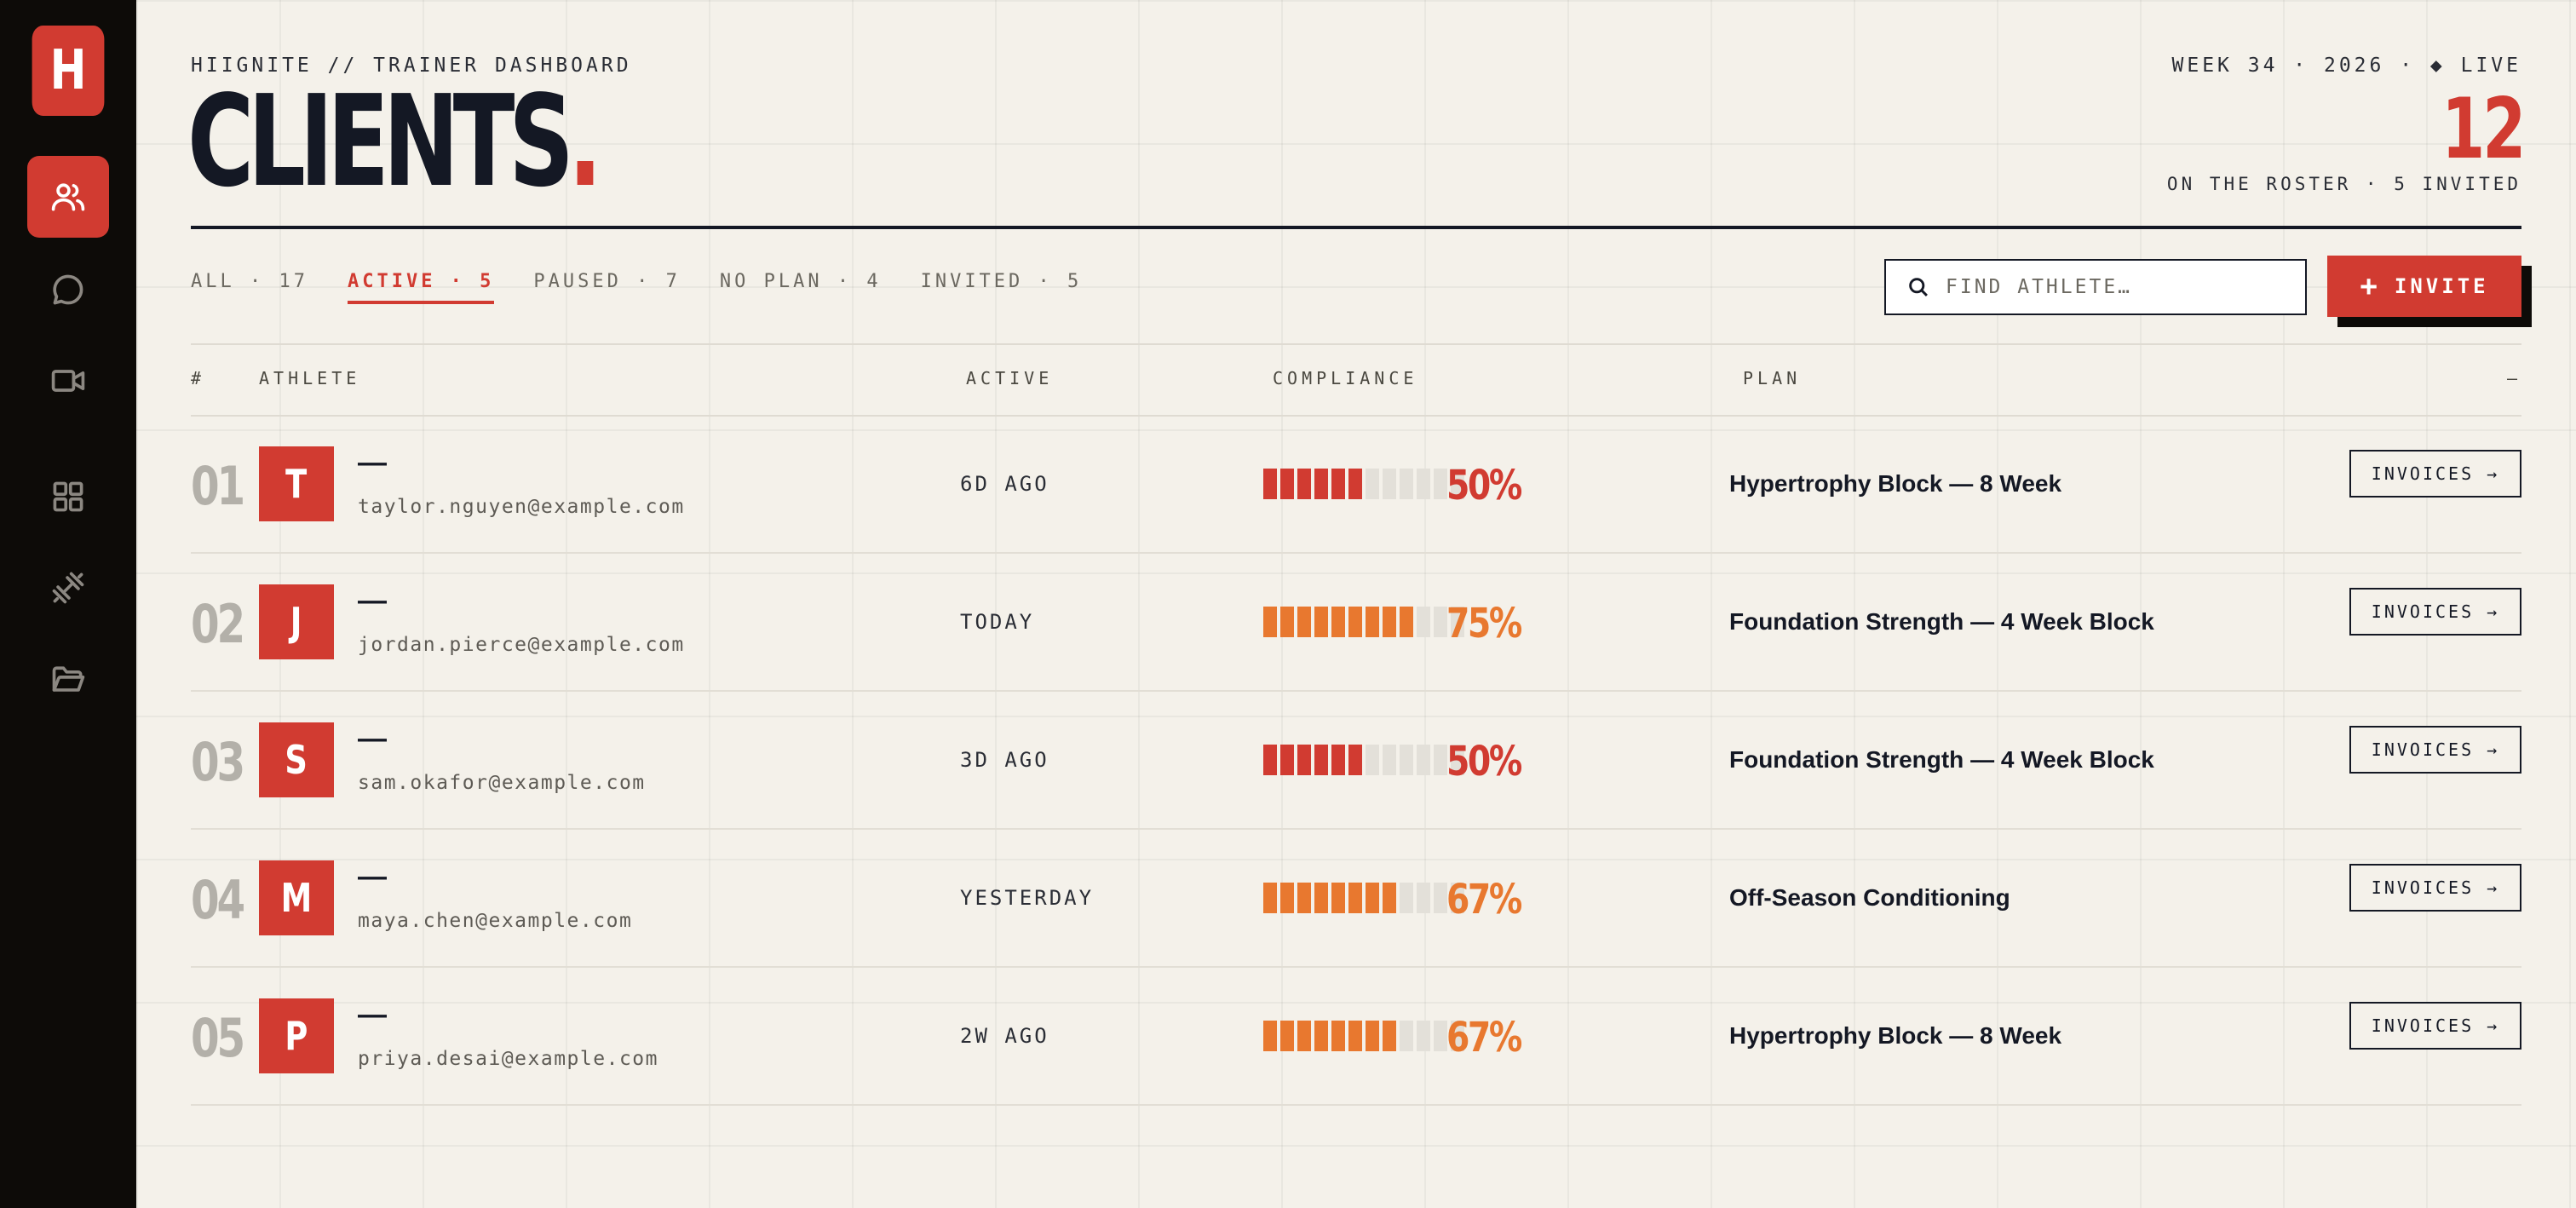  I want to click on last-active: YESTERDAY, so click(1028, 898).